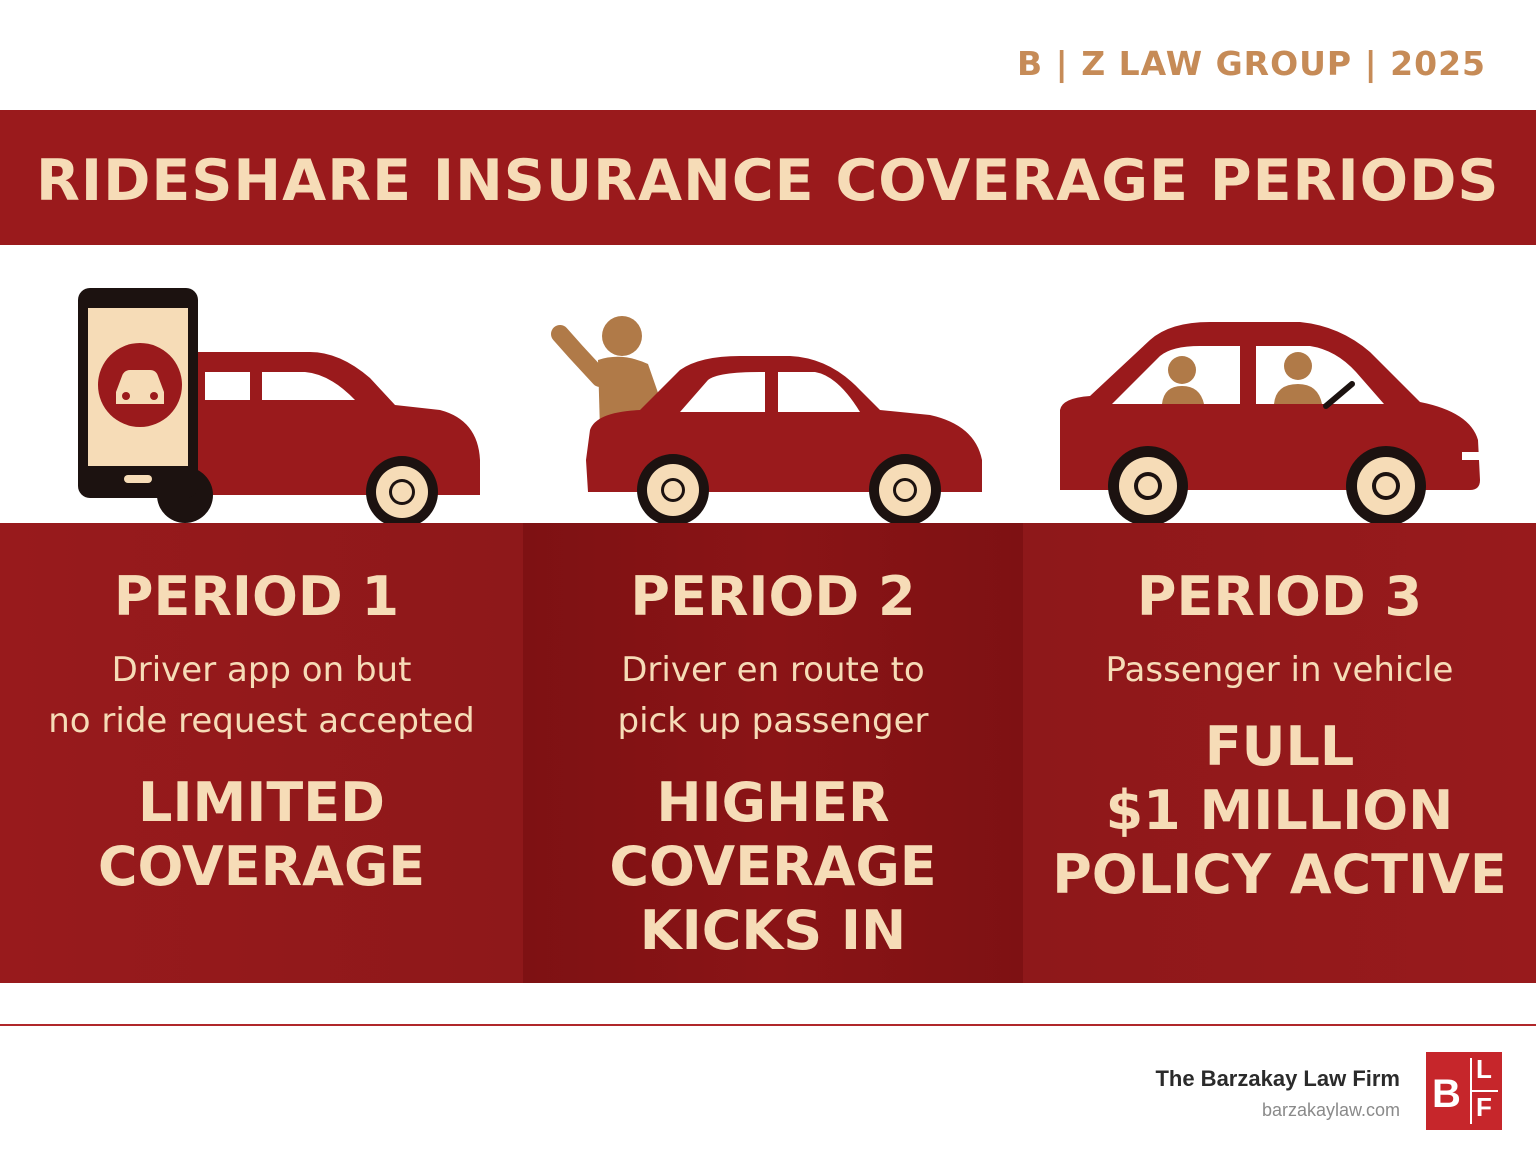 Image resolution: width=1536 pixels, height=1154 pixels. I want to click on period-3-coverage: FULL $1 MILLION POLICY ACTIVE, so click(1279, 811).